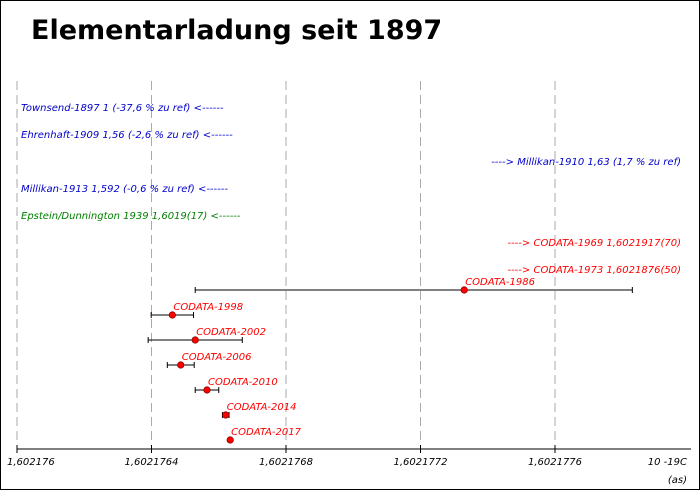 This screenshot has width=700, height=490. What do you see at coordinates (31, 462) in the screenshot?
I see `x-tick-label: 1,602176` at bounding box center [31, 462].